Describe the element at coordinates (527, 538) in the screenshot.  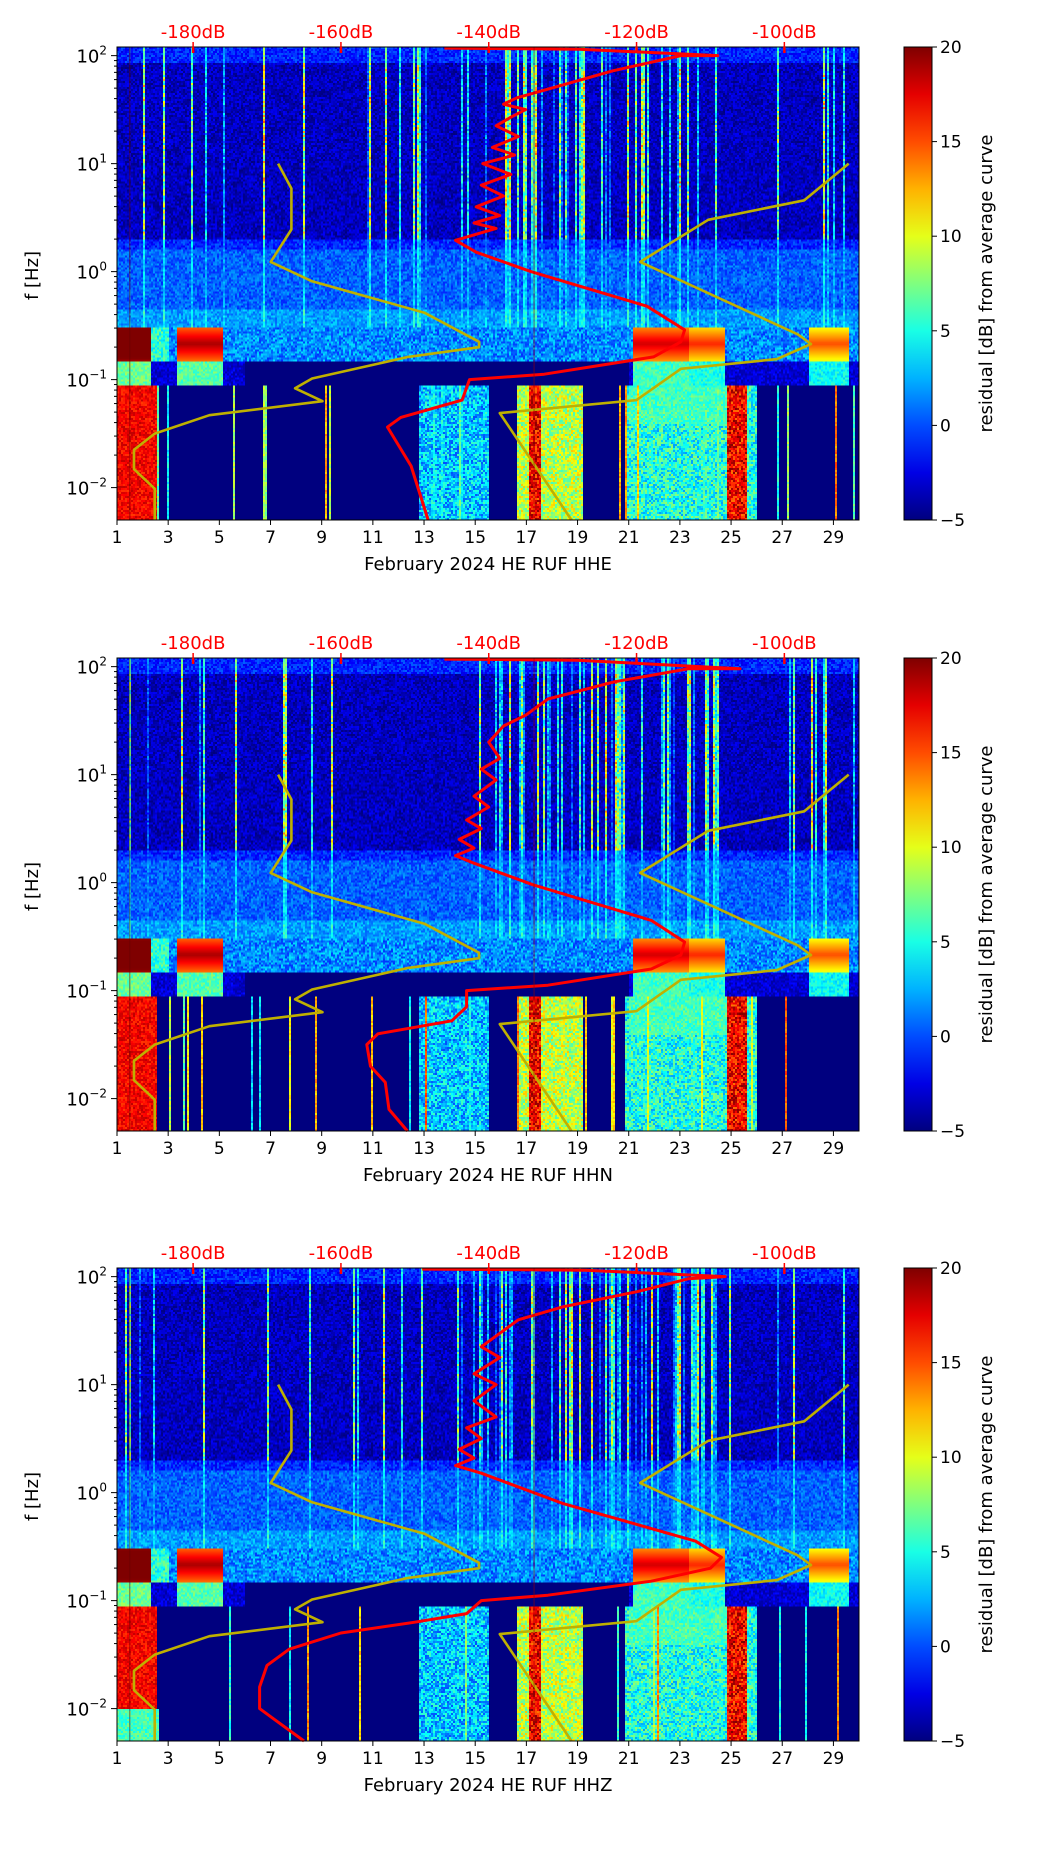
I see `x-tick-label: 17` at that location.